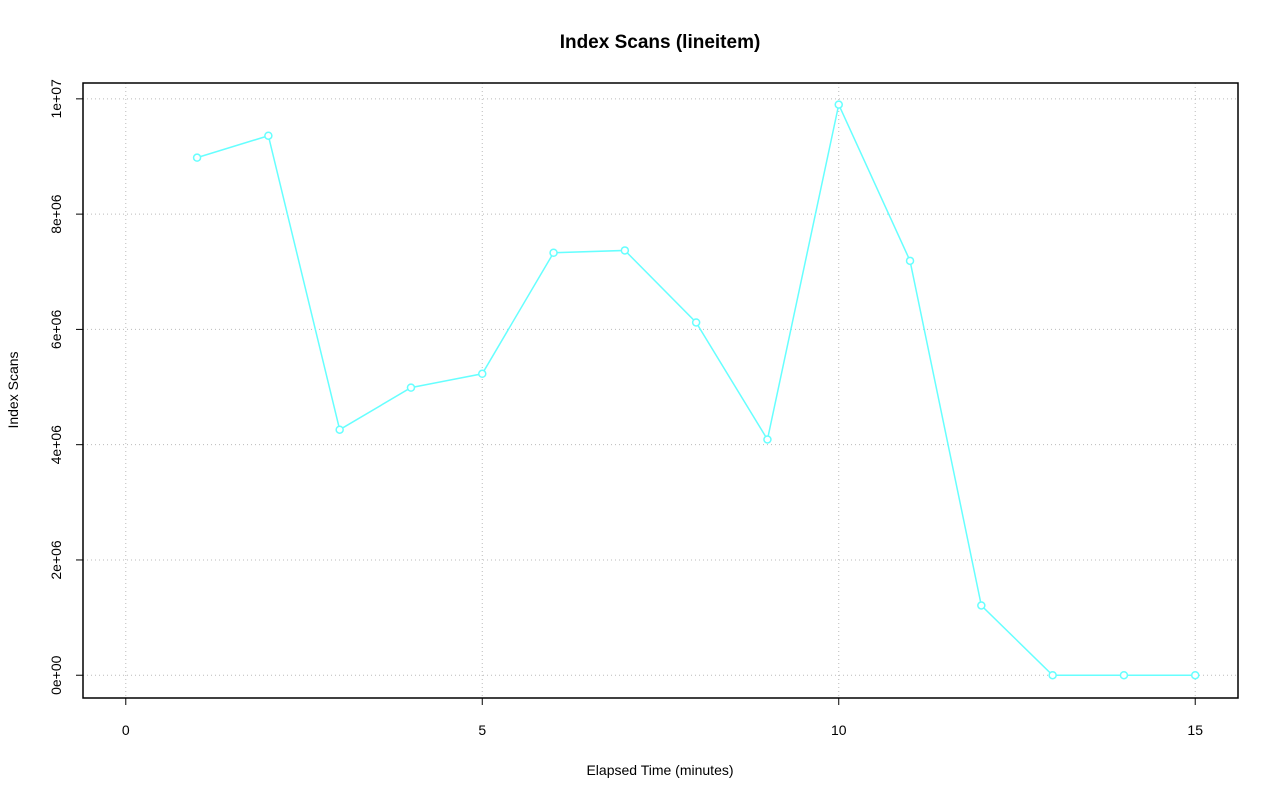 The height and width of the screenshot is (801, 1280). What do you see at coordinates (13, 389) in the screenshot?
I see `y-axis-label: Index Scans` at bounding box center [13, 389].